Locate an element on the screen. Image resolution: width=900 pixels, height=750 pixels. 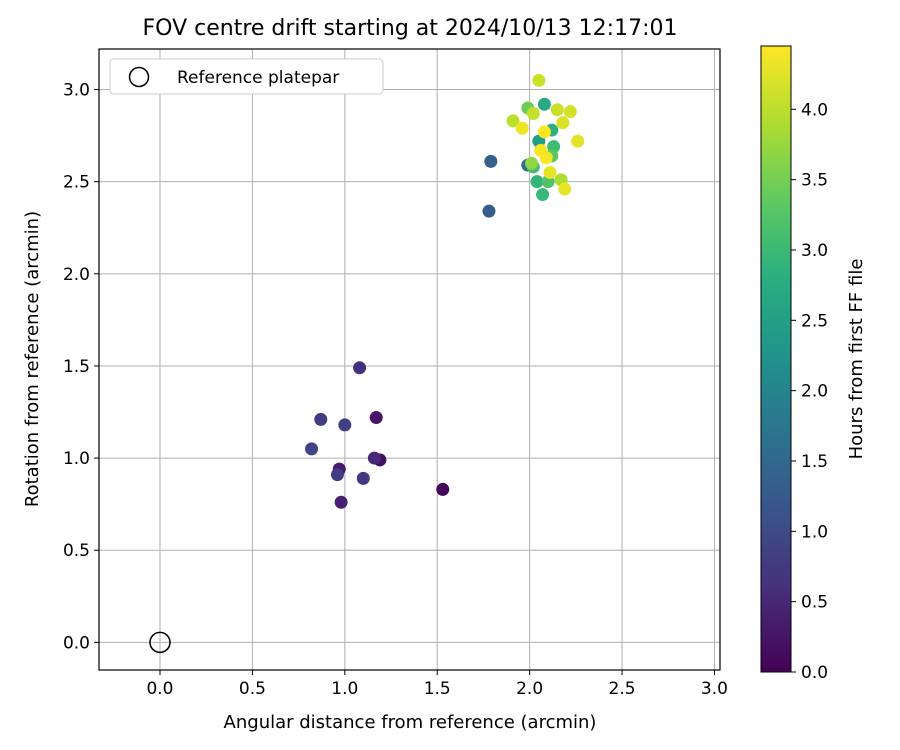
y-tick-label: 3.0 is located at coordinates (76, 91).